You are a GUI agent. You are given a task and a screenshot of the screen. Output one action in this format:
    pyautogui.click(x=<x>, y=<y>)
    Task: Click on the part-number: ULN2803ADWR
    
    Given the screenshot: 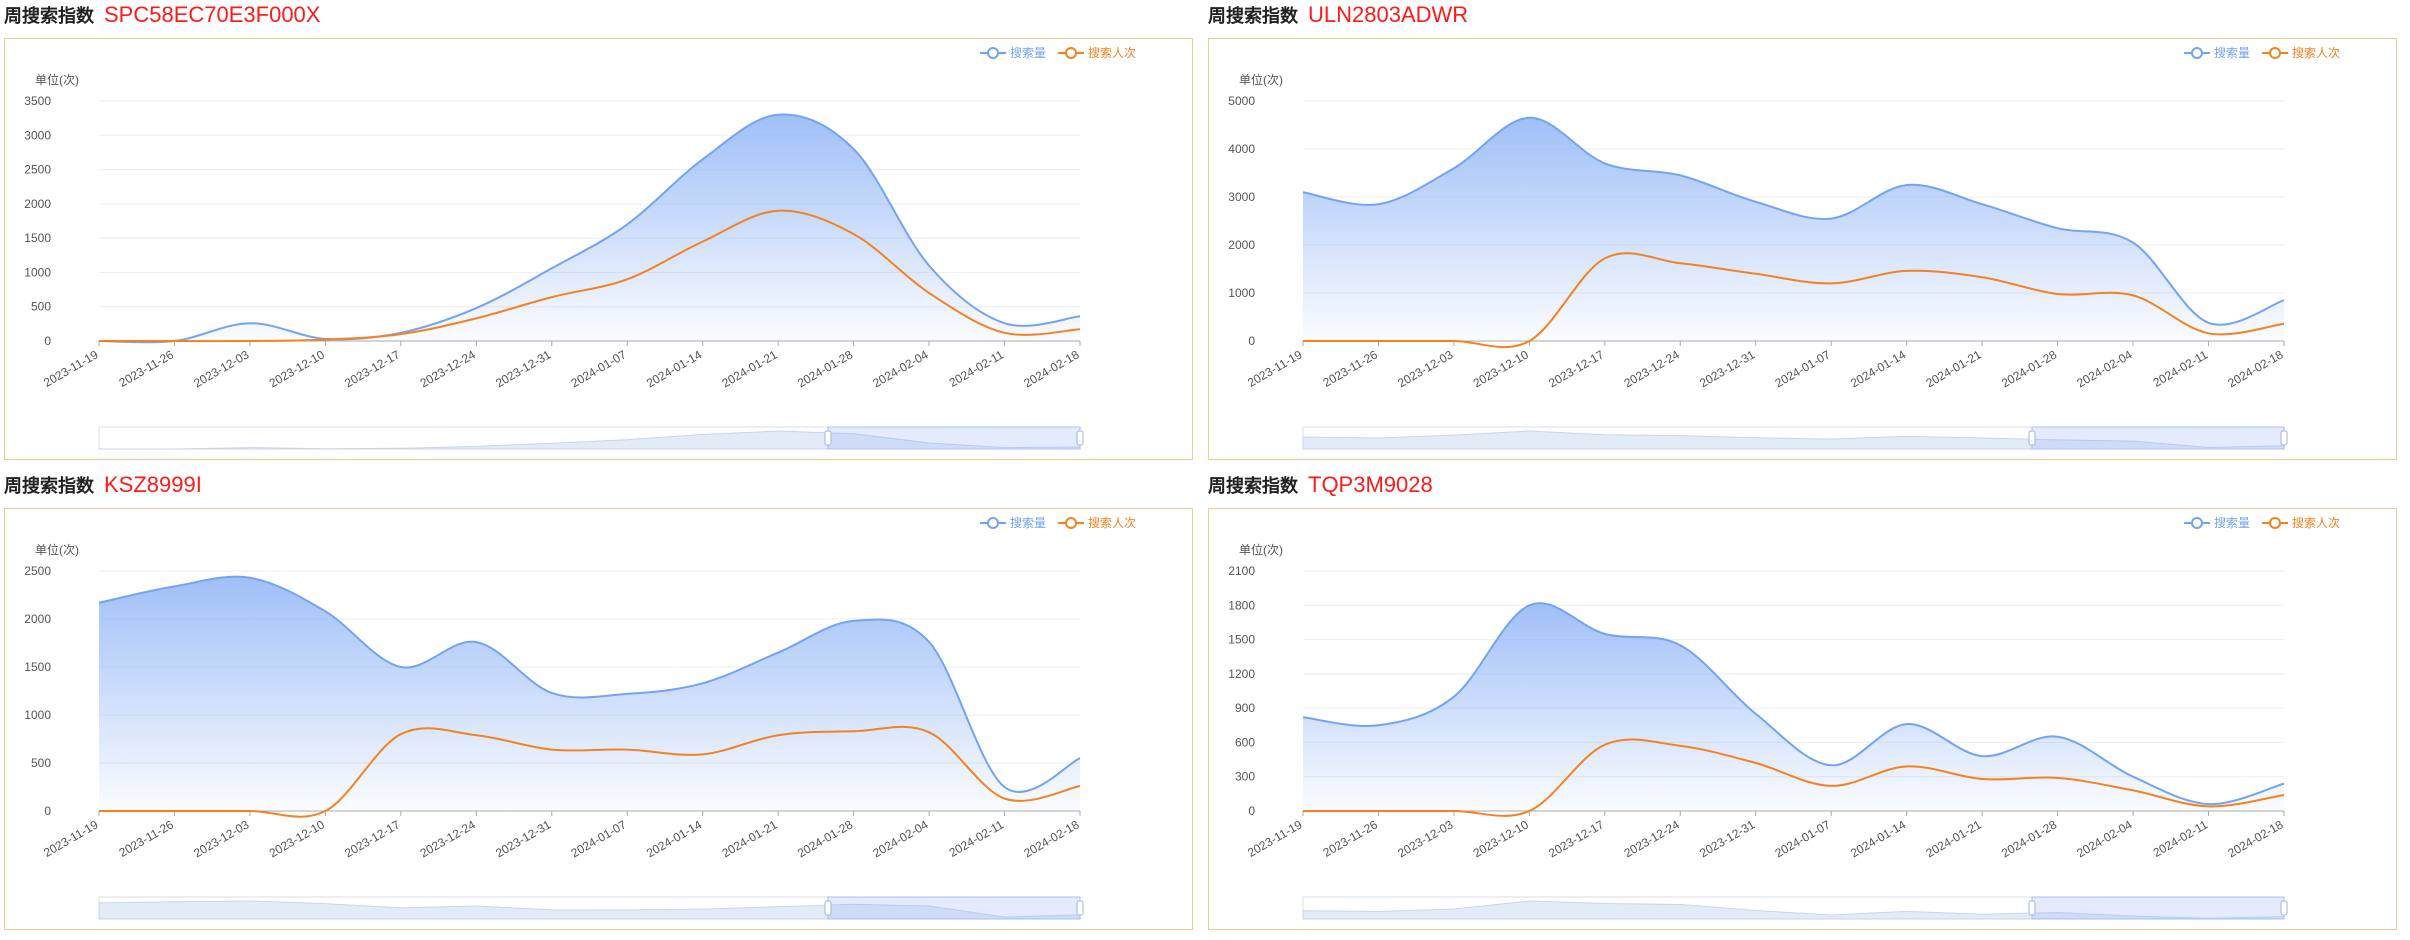 What is the action you would take?
    pyautogui.click(x=1388, y=14)
    